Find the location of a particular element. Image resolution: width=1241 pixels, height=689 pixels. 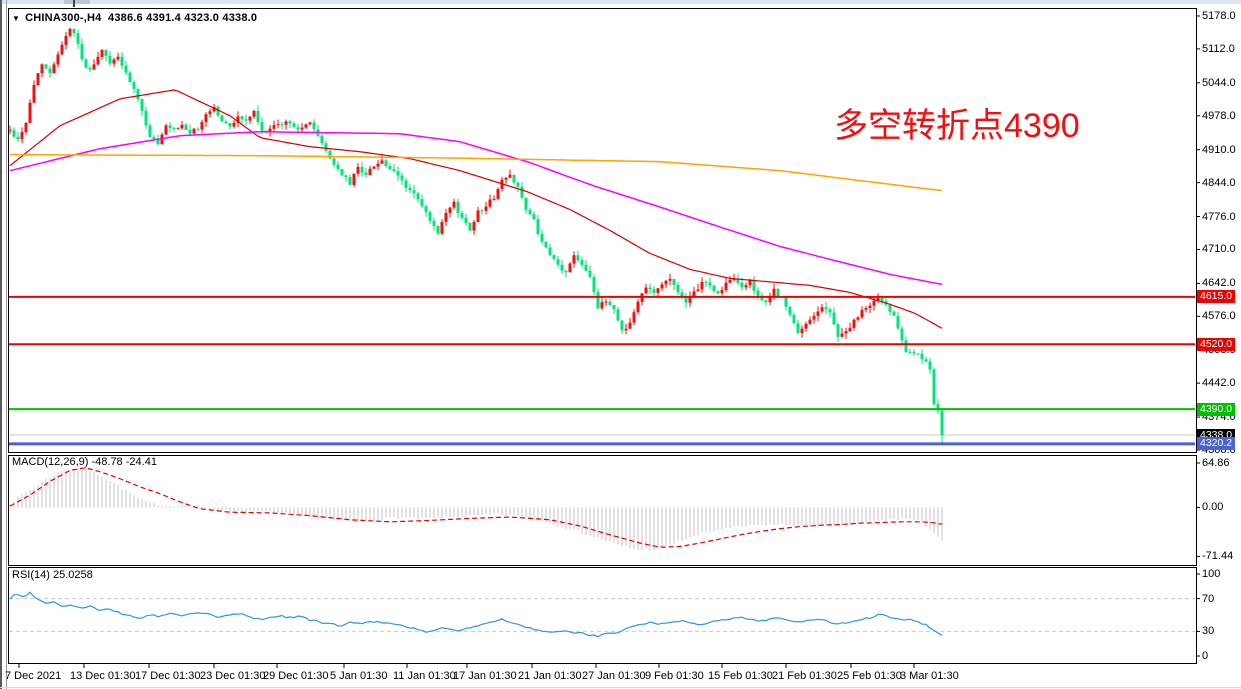

price-tick-label: 4442.0 is located at coordinates (1219, 383).